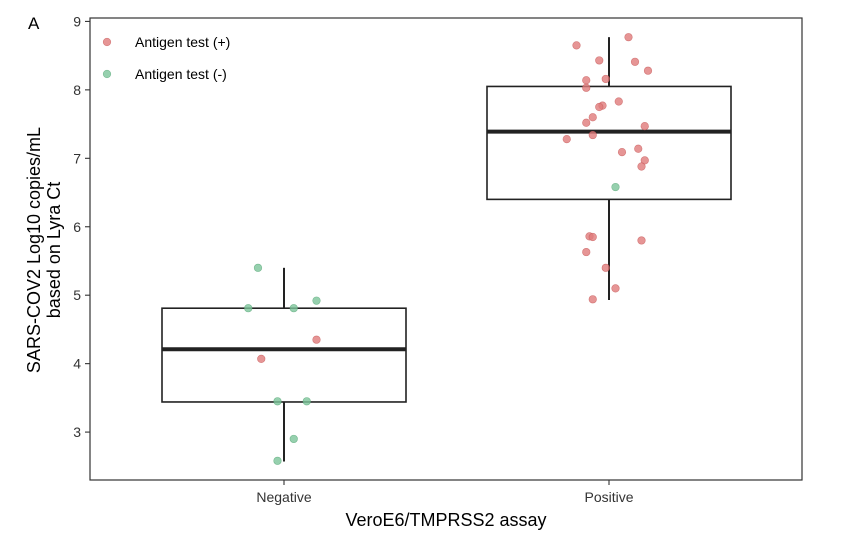 This screenshot has width=850, height=534. Describe the element at coordinates (77, 21) in the screenshot. I see `y-tick-label: 9` at that location.